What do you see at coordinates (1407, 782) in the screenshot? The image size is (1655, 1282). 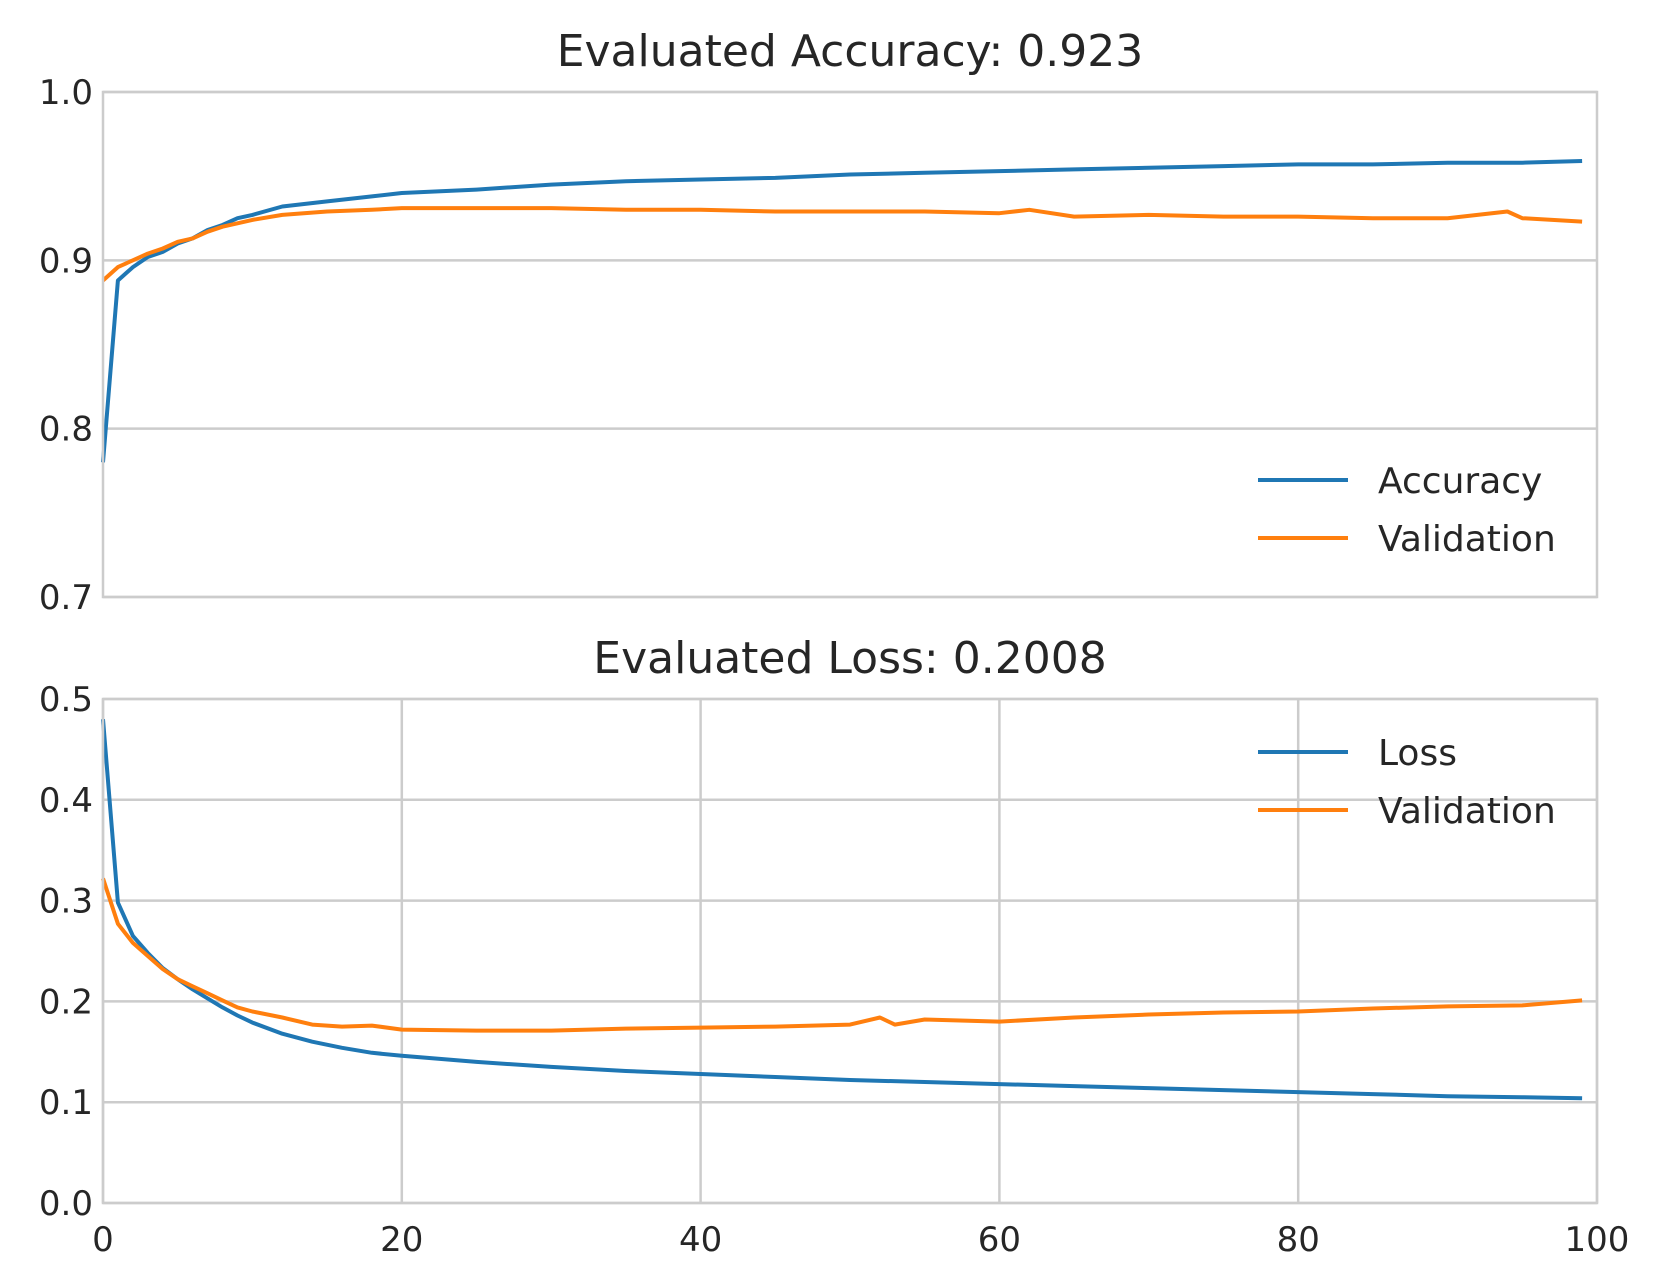 I see `loss-legend: Loss Validation` at bounding box center [1407, 782].